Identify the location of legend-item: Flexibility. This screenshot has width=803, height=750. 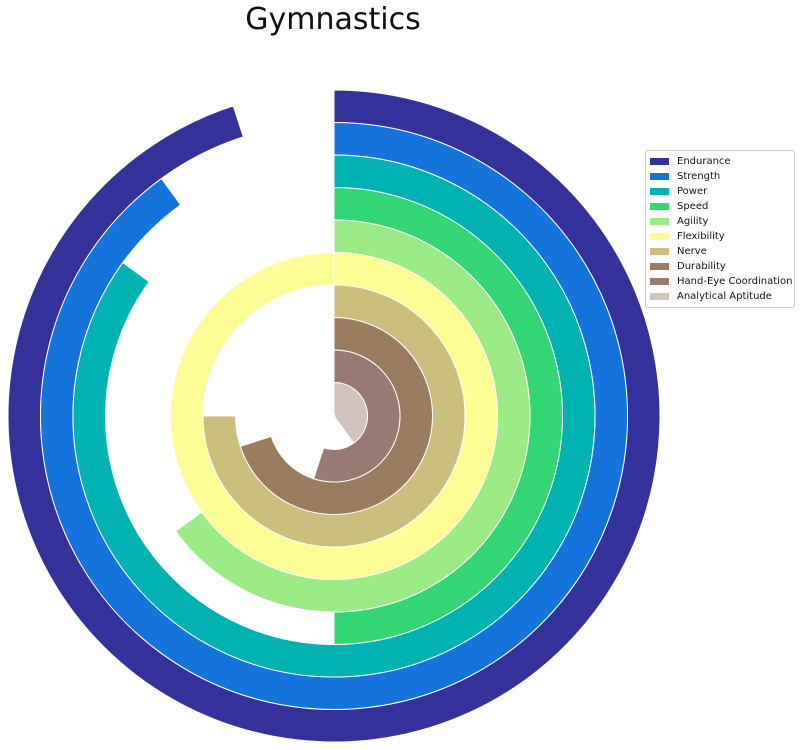
(720, 236).